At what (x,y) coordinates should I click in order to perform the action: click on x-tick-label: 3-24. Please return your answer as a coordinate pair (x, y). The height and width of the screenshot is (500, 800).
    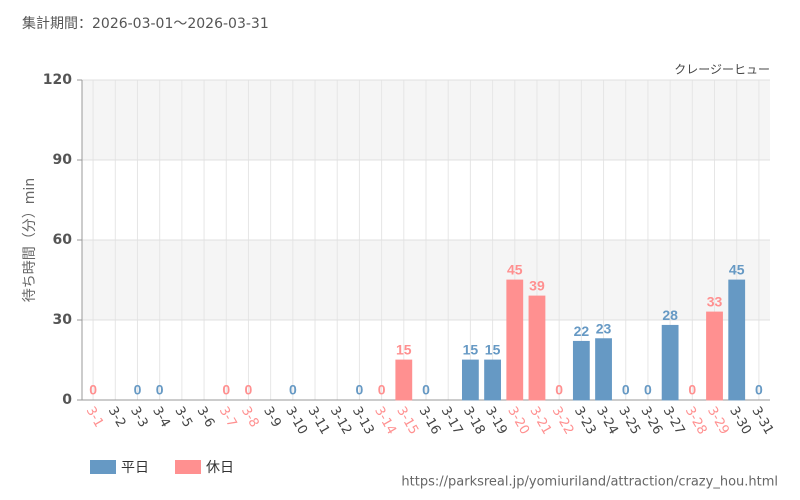
    Looking at the image, I should click on (607, 420).